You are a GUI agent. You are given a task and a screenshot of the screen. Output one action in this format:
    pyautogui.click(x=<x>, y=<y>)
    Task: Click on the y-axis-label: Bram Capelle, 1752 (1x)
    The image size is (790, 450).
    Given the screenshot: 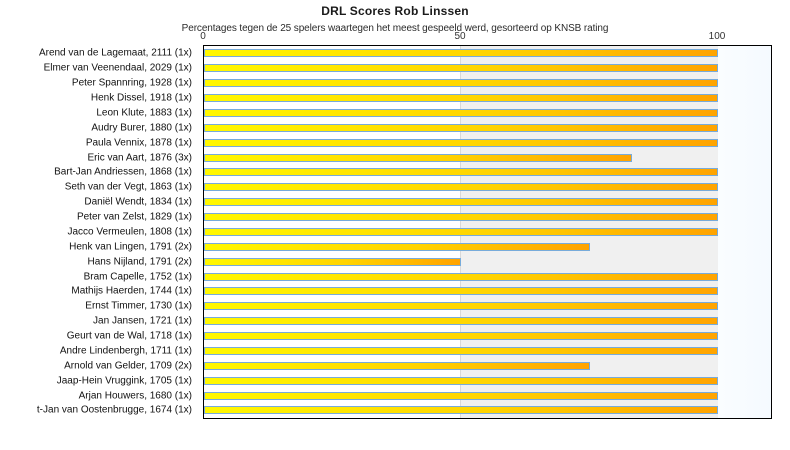 What is the action you would take?
    pyautogui.click(x=137, y=277)
    